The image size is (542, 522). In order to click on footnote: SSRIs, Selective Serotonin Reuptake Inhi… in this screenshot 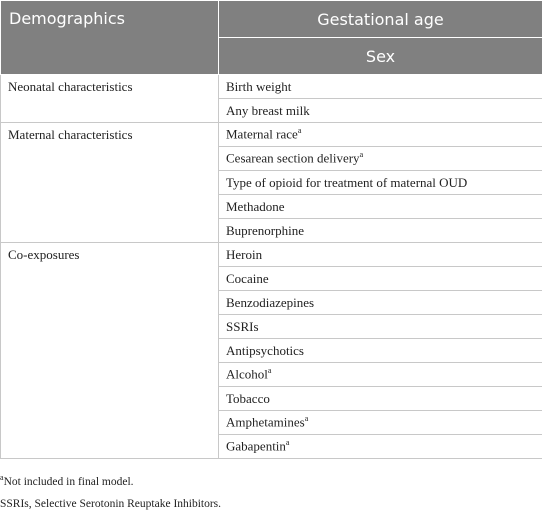, I will do `click(271, 504)`.